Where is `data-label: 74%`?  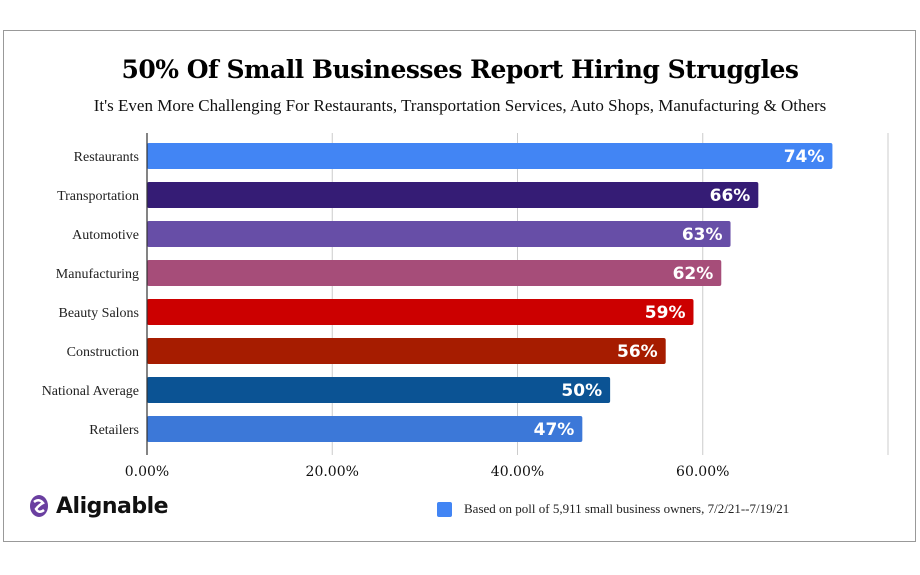
data-label: 74% is located at coordinates (804, 157).